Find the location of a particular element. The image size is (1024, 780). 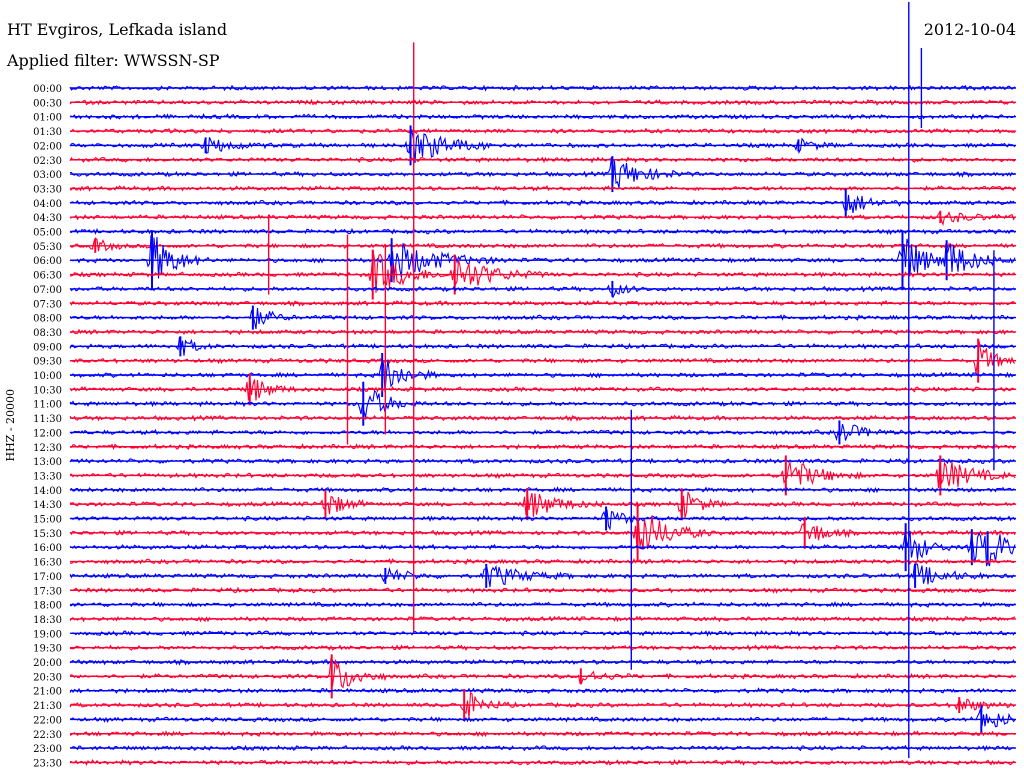

row-time-label: 15:00 is located at coordinates (47, 520).